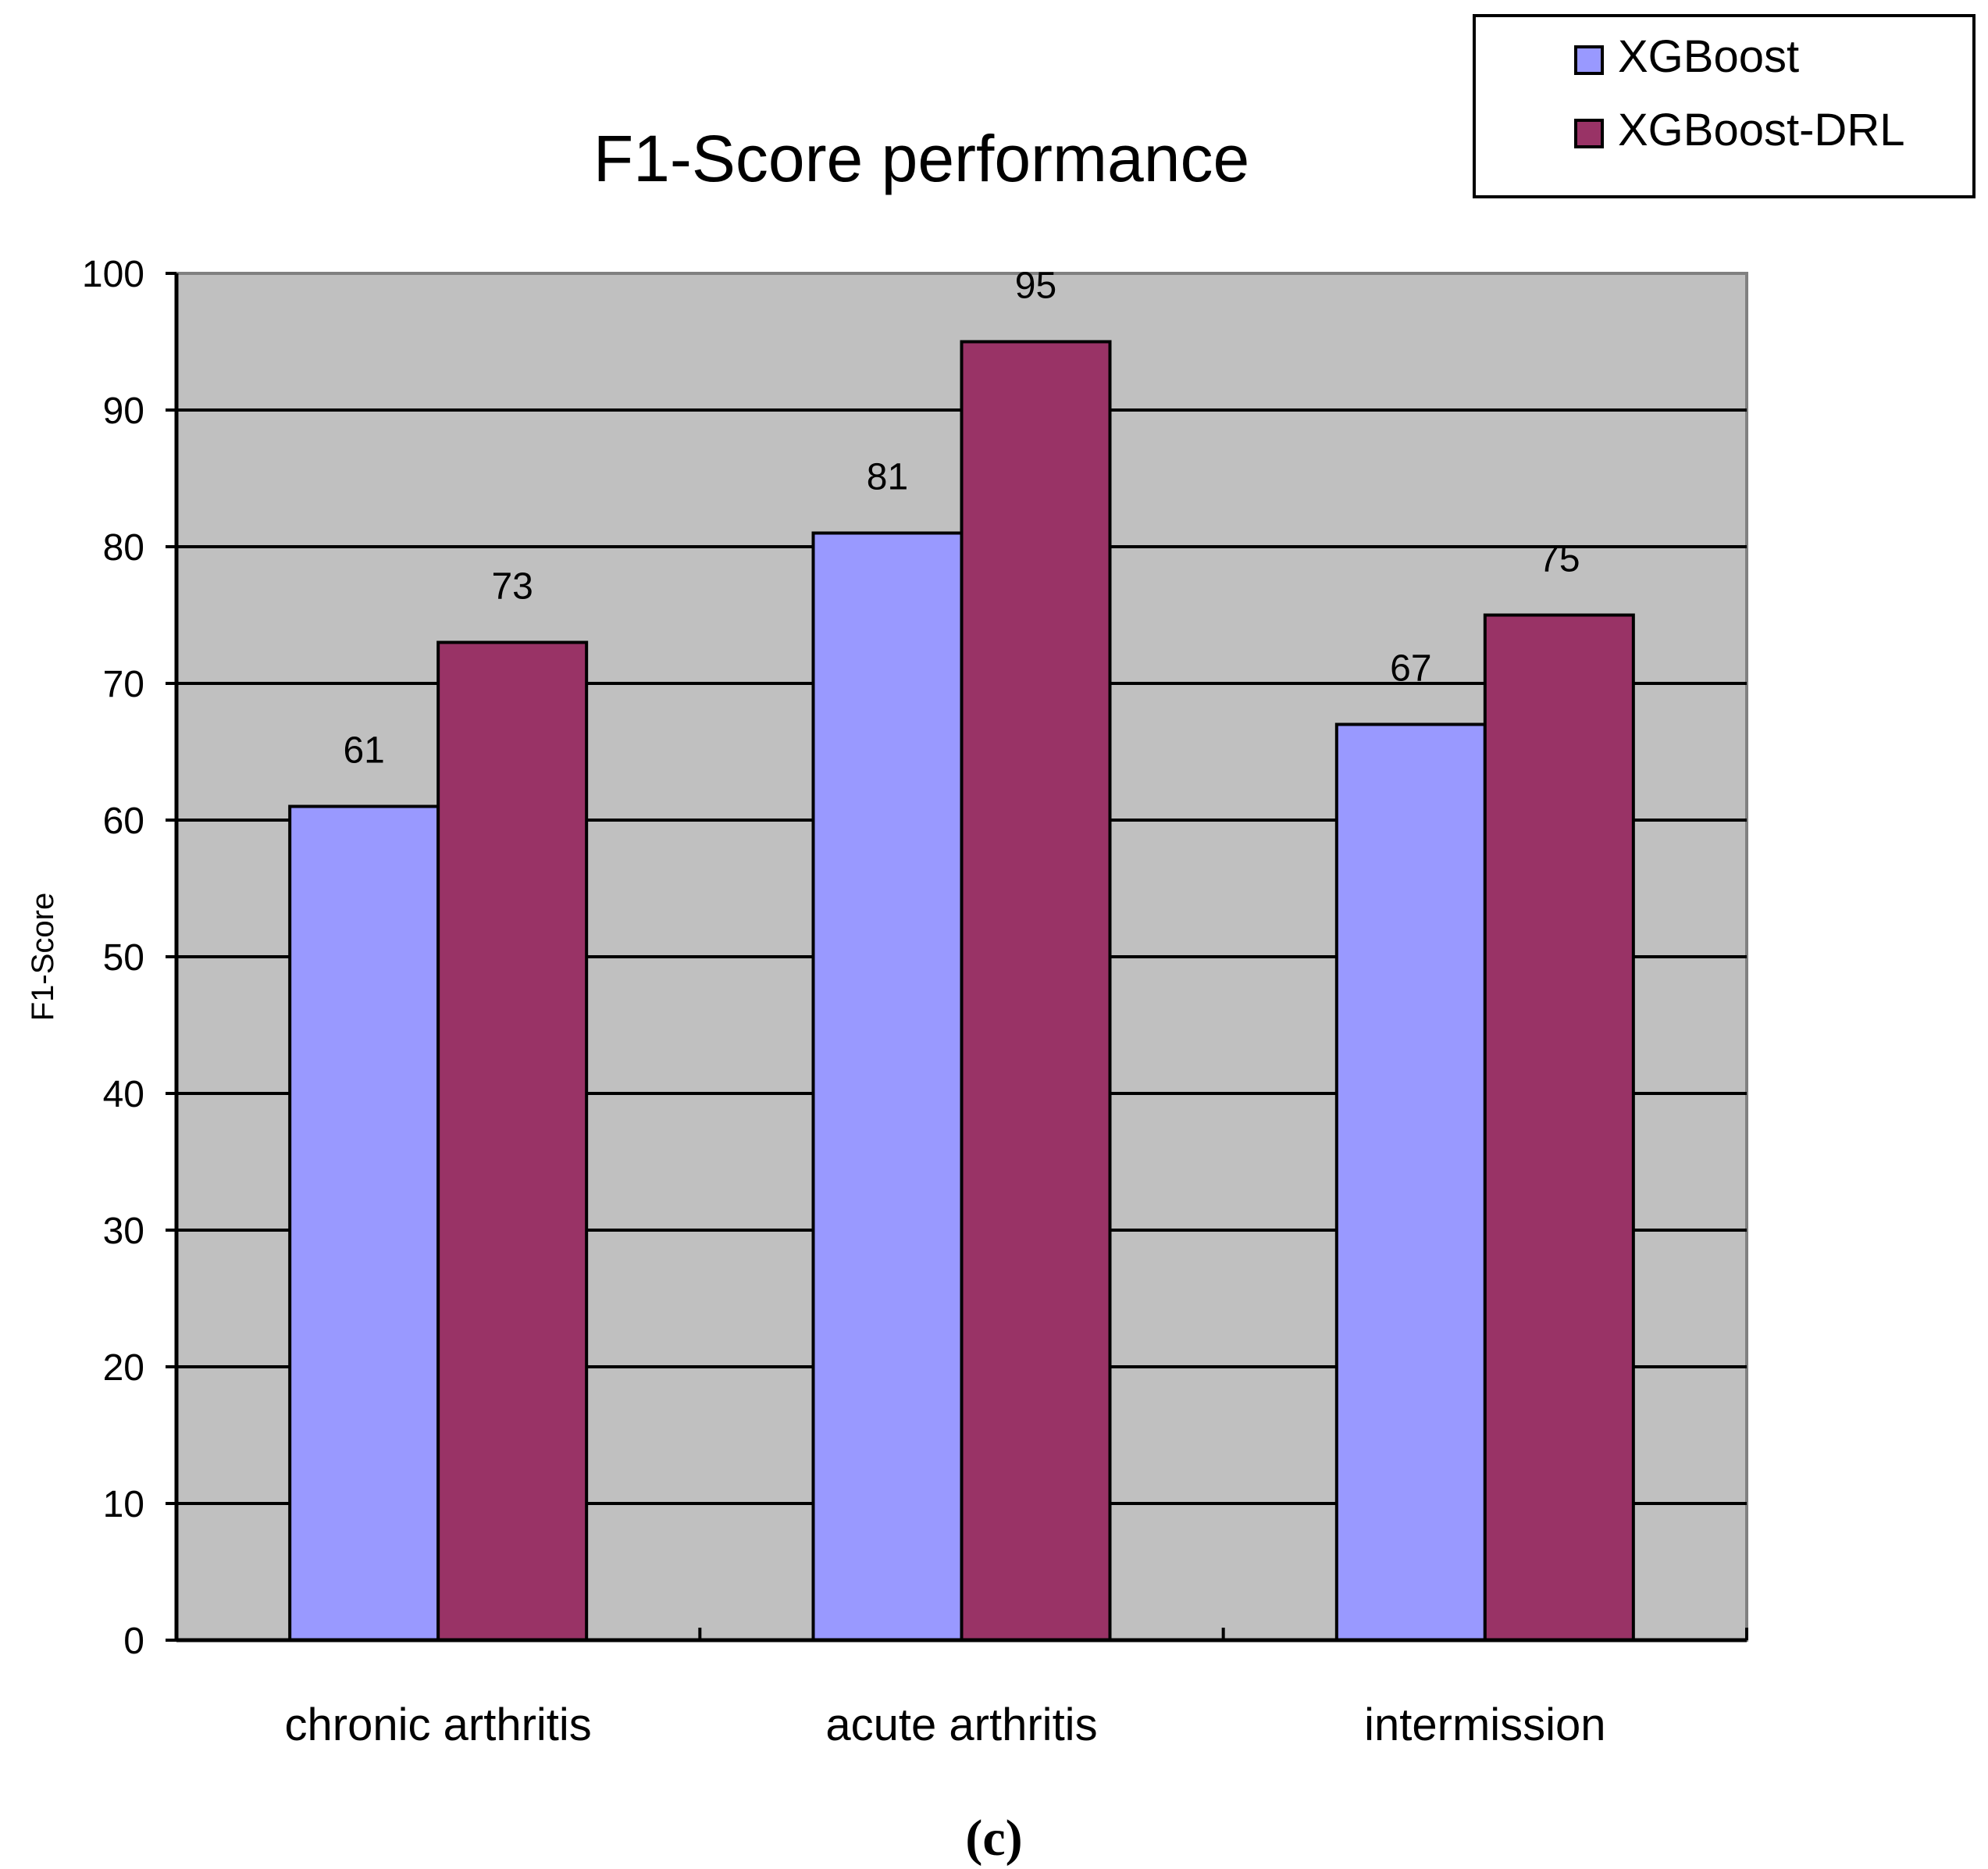 This screenshot has height=1869, width=1988. I want to click on panel-label: (c), so click(993, 1838).